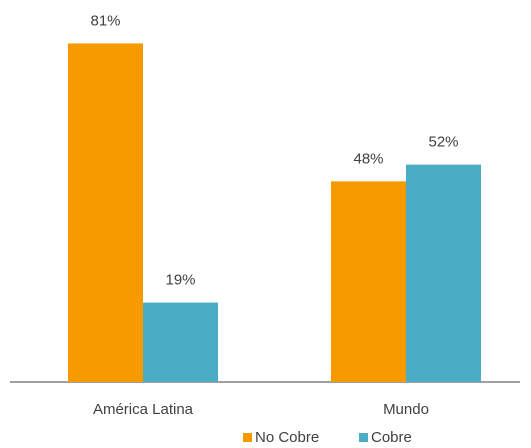 Image resolution: width=531 pixels, height=448 pixels. What do you see at coordinates (143, 409) in the screenshot?
I see `x-tick-label: América Latina` at bounding box center [143, 409].